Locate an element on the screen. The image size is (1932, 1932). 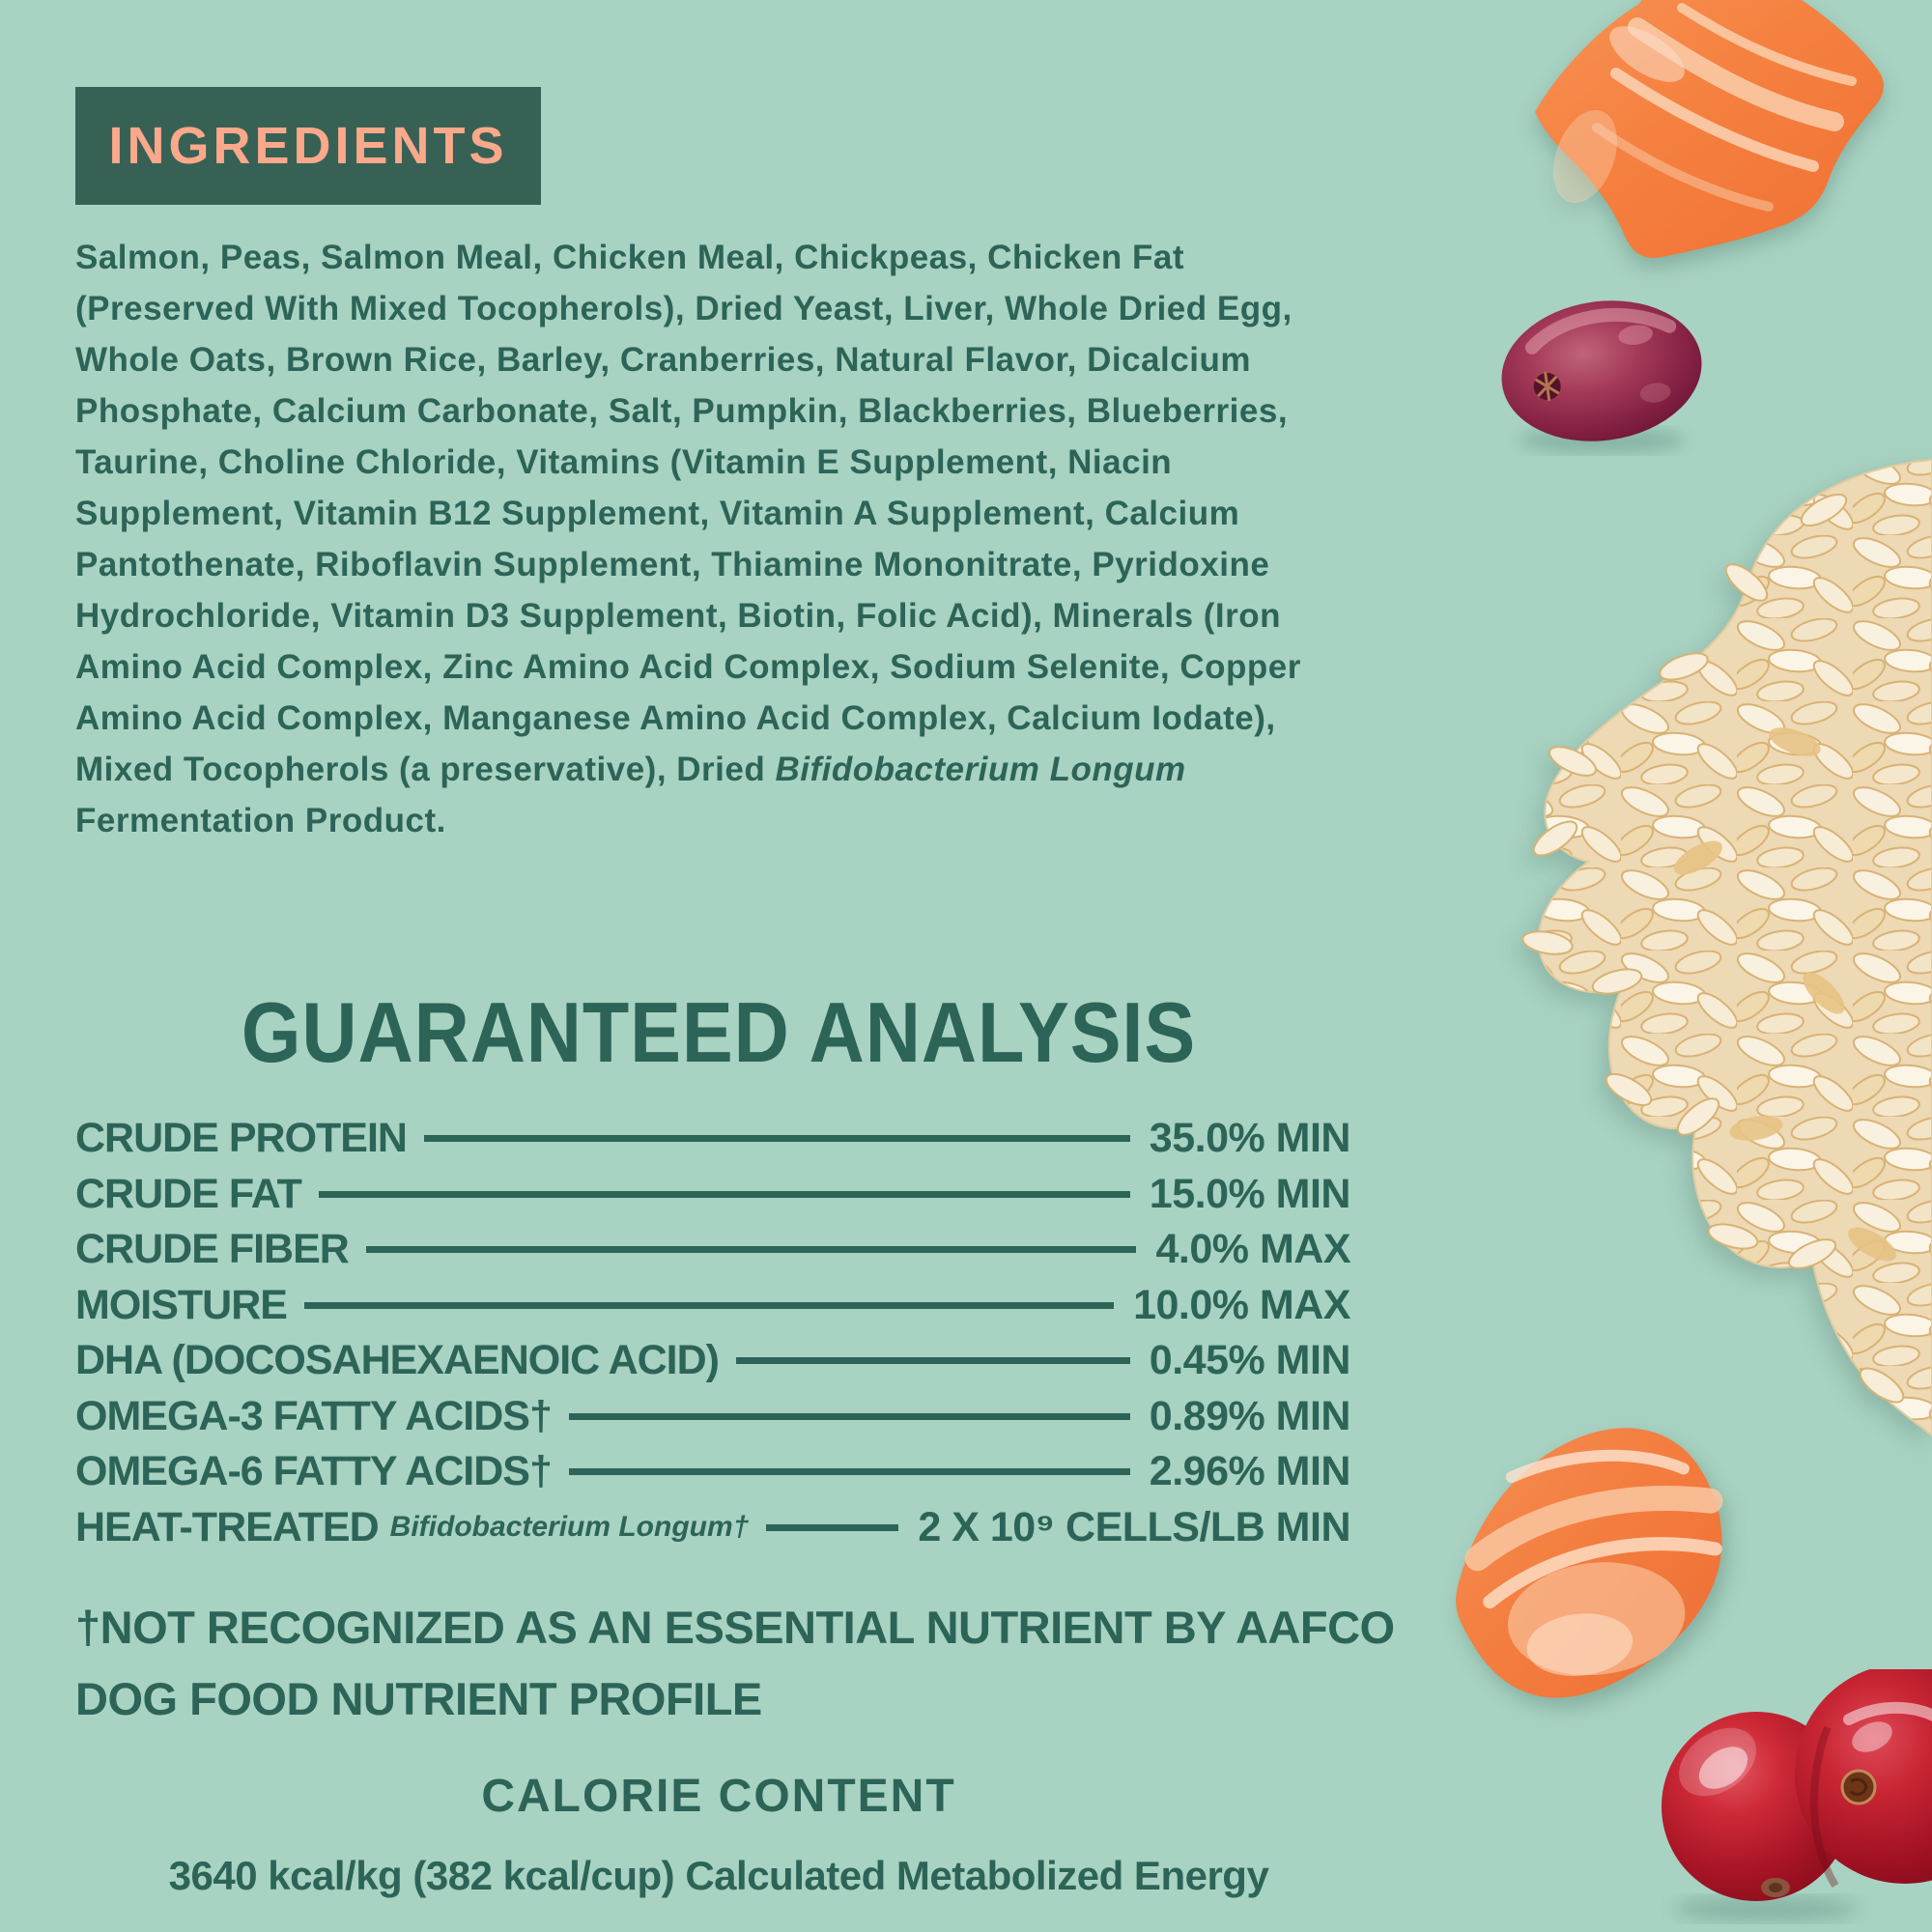
footnote-line-2: DOG FOOD NUTRIENT PROFILE is located at coordinates (418, 1698).